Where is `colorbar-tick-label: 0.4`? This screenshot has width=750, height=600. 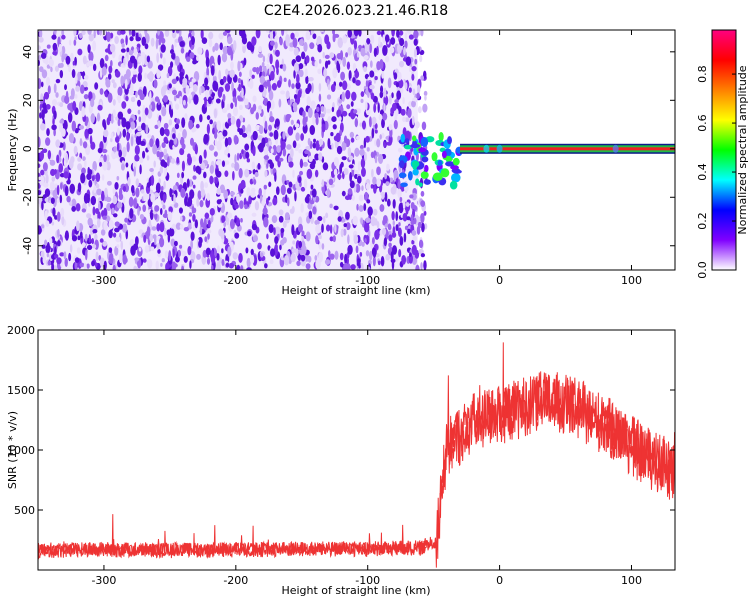
colorbar-tick-label: 0.4 is located at coordinates (702, 172).